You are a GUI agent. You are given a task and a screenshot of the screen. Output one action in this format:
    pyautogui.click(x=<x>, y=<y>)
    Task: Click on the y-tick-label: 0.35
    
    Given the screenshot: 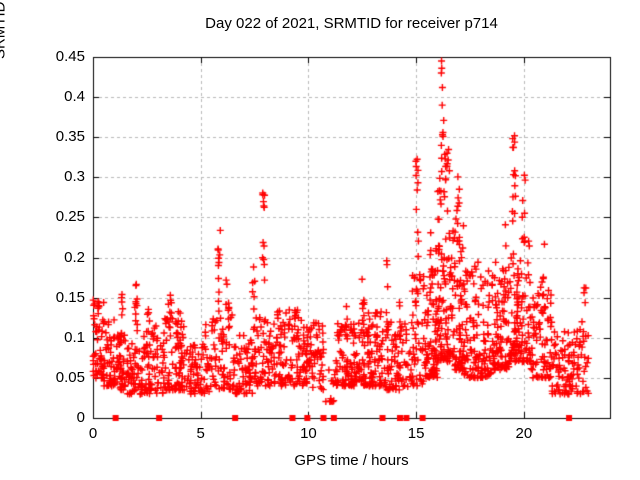 What is the action you would take?
    pyautogui.click(x=70, y=137)
    